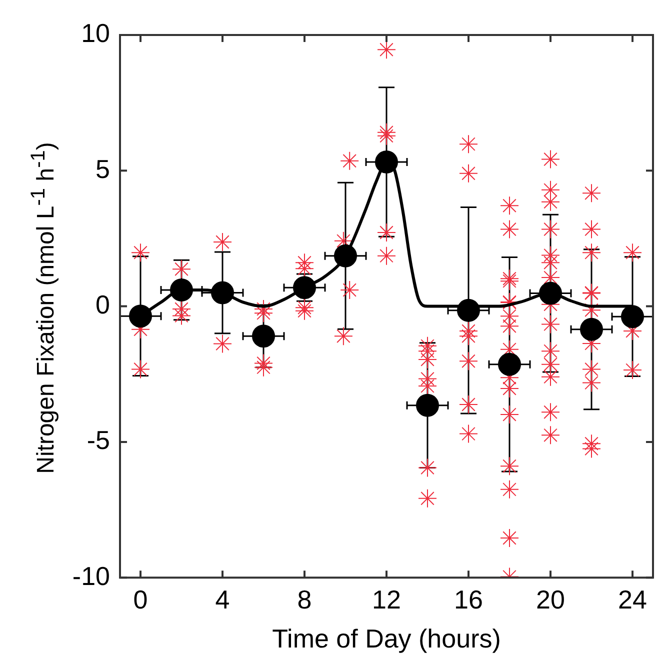  Describe the element at coordinates (222, 599) in the screenshot. I see `x-tick-label: 4` at that location.